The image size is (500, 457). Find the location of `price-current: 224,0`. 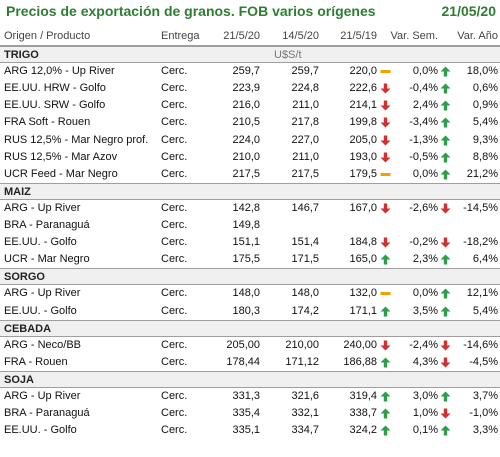

price-current: 224,0 is located at coordinates (246, 139).